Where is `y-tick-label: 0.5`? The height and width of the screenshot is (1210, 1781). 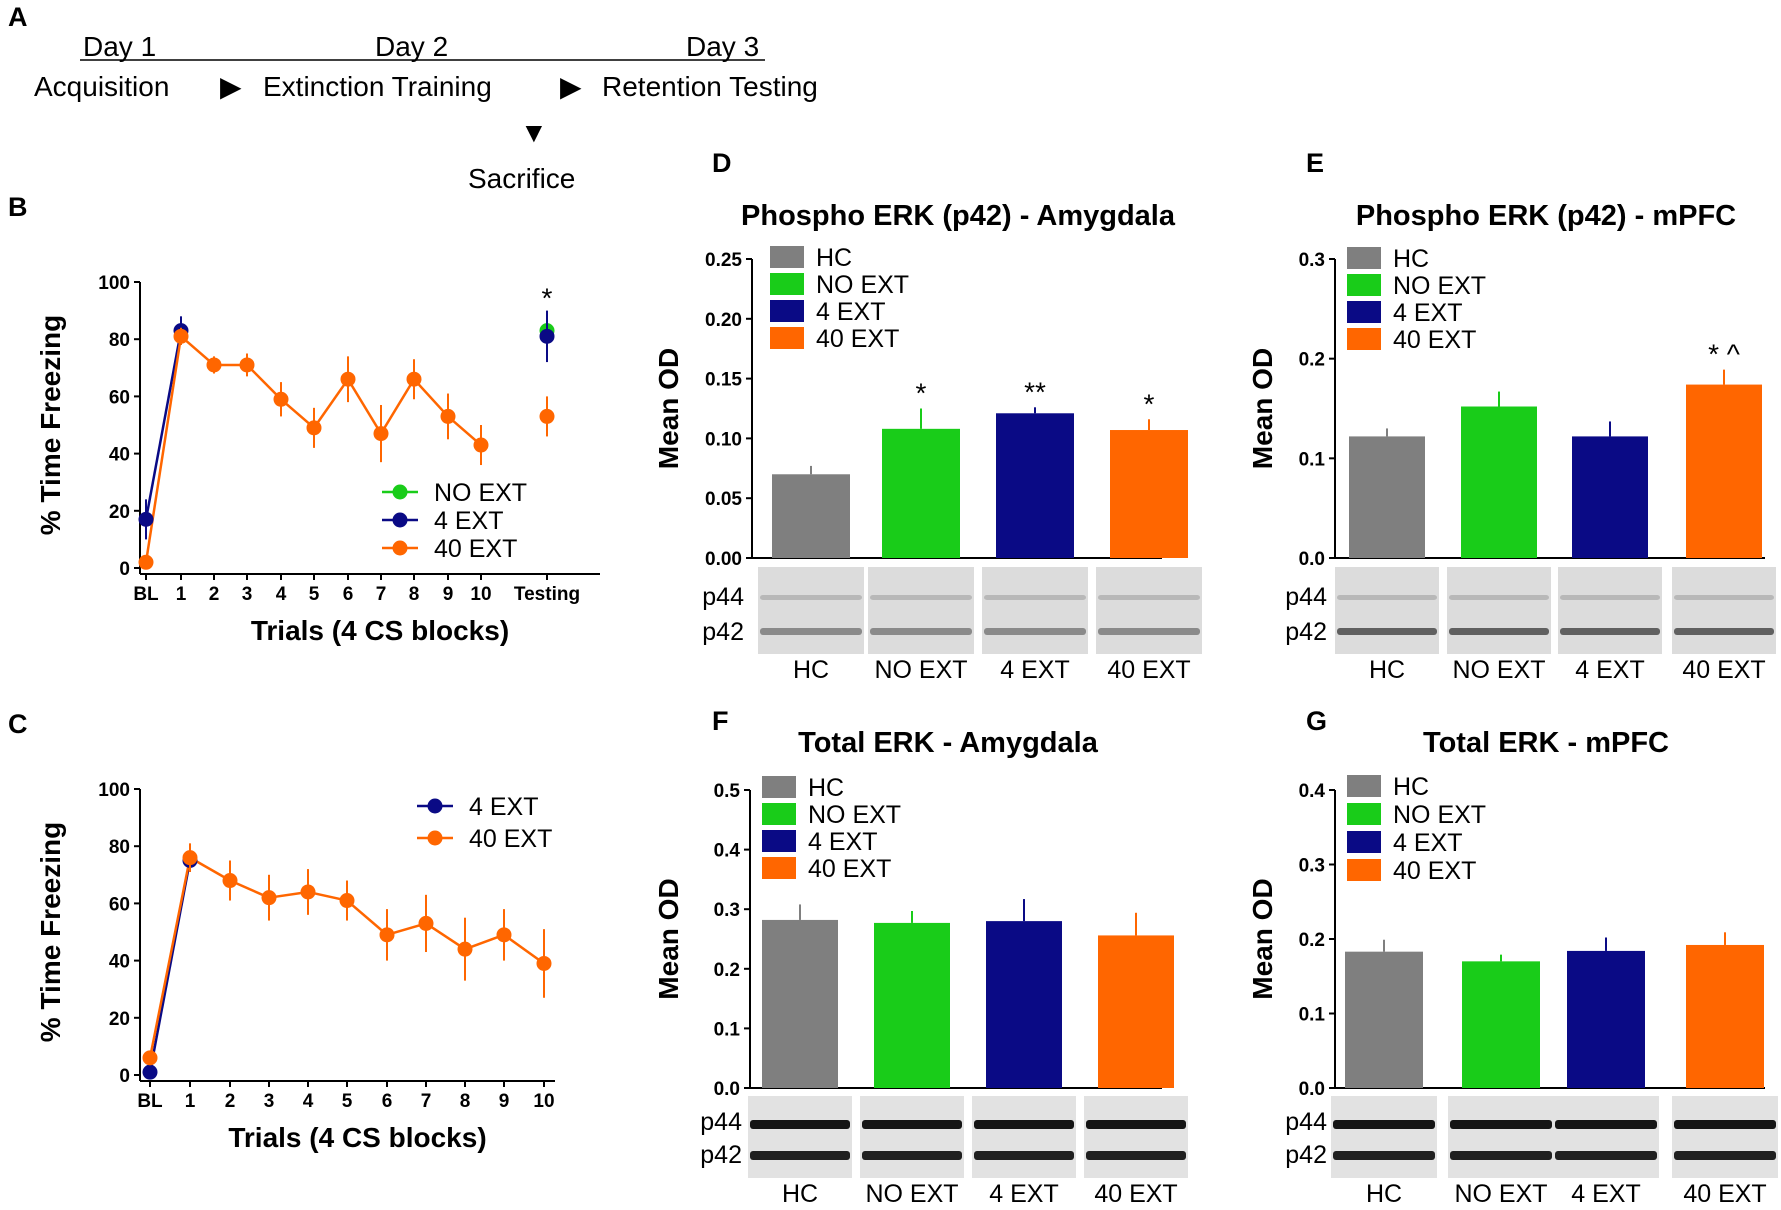
y-tick-label: 0.5 is located at coordinates (727, 791).